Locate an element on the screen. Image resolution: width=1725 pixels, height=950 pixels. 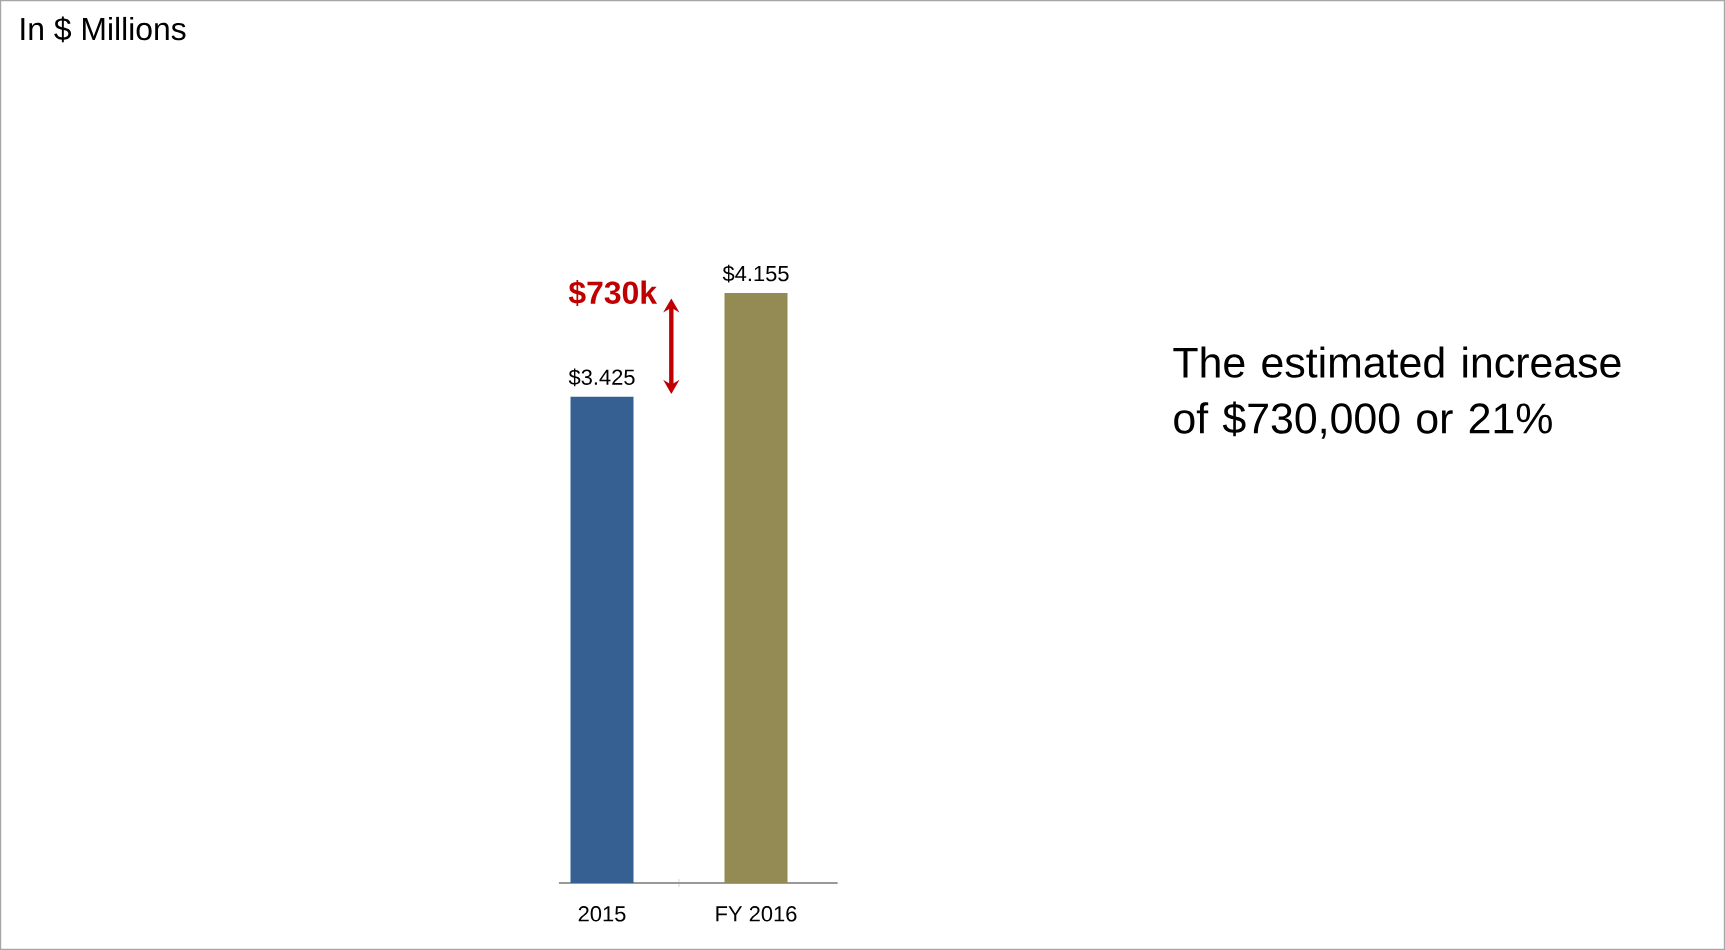
annotation: $730k is located at coordinates (613, 293).